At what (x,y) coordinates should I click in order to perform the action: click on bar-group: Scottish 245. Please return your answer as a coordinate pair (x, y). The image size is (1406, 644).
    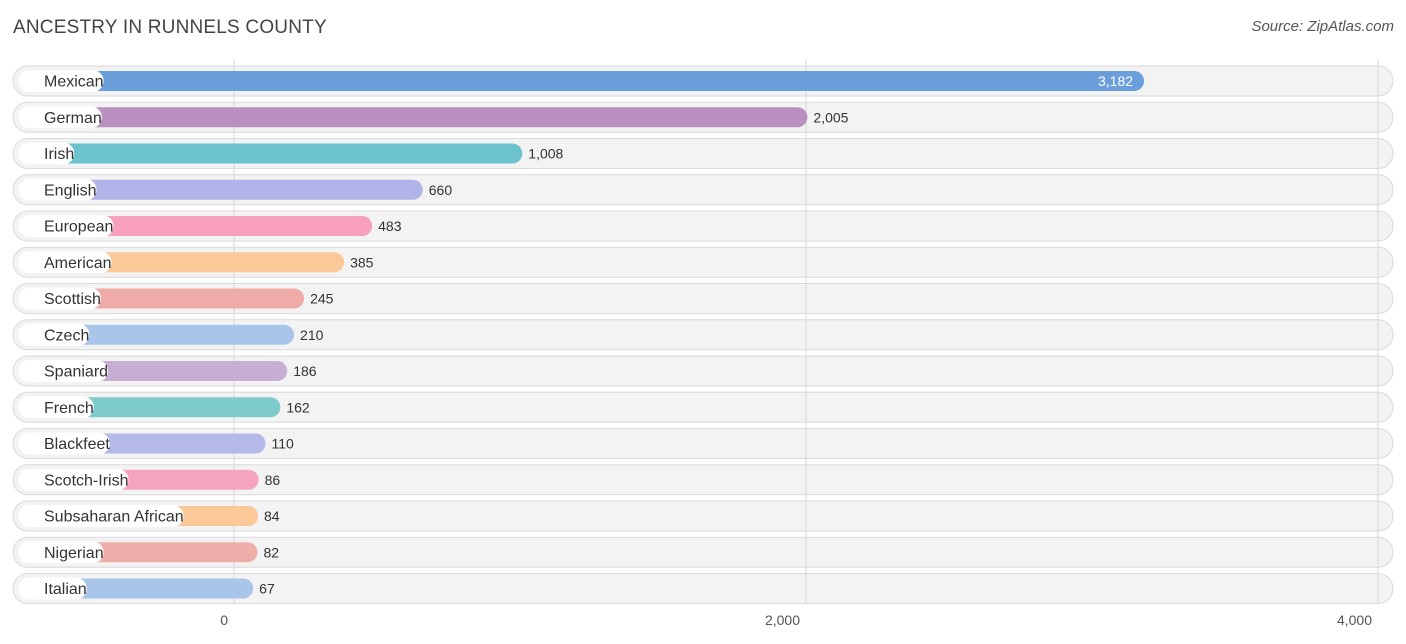
    Looking at the image, I should click on (176, 298).